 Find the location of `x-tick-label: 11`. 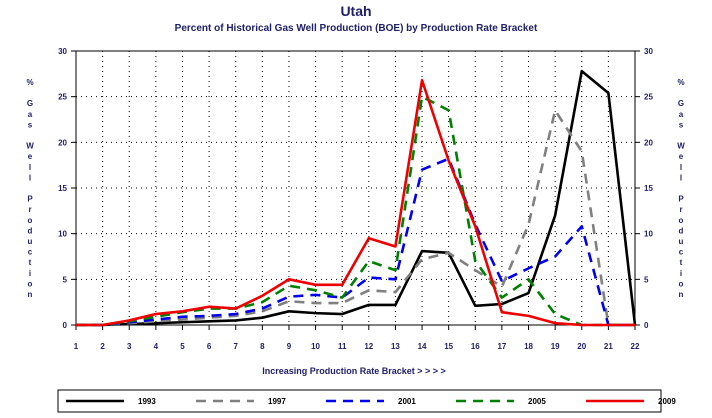

x-tick-label: 11 is located at coordinates (342, 346).